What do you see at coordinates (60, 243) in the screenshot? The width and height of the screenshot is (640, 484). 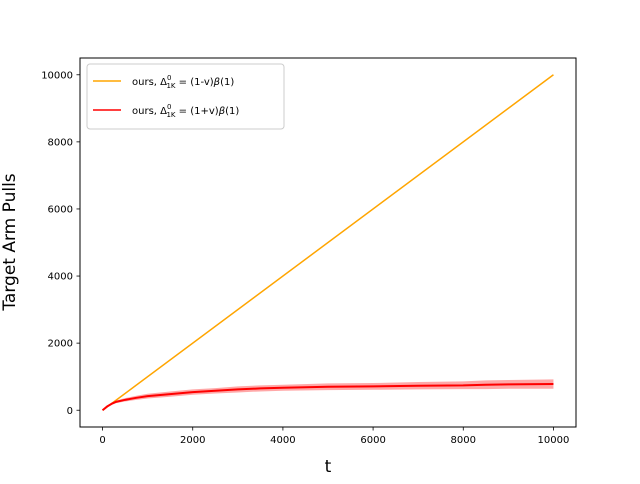 I see `y-axis: 0 2000 4000 6000 8000 10000` at bounding box center [60, 243].